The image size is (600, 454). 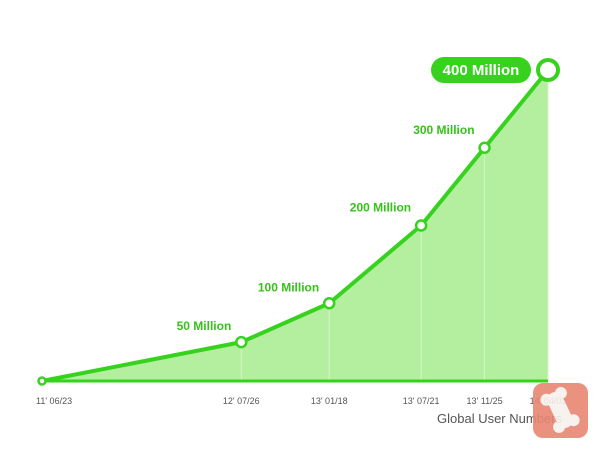 I want to click on watermark-logo, so click(x=560, y=410).